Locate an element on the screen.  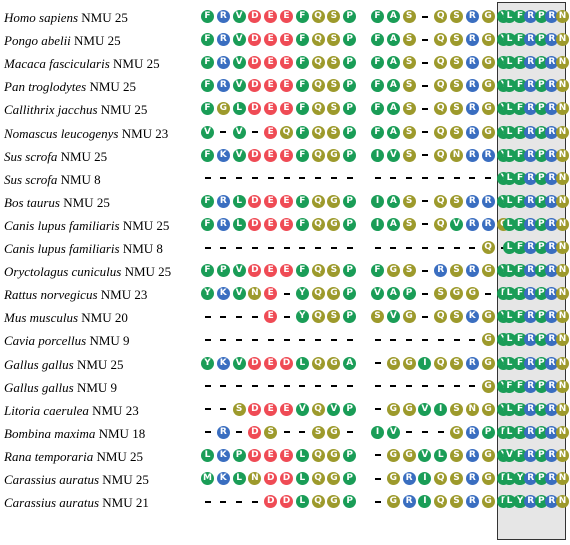
species-label: Callithrix jacchus NMU 25 is located at coordinates (75, 110).